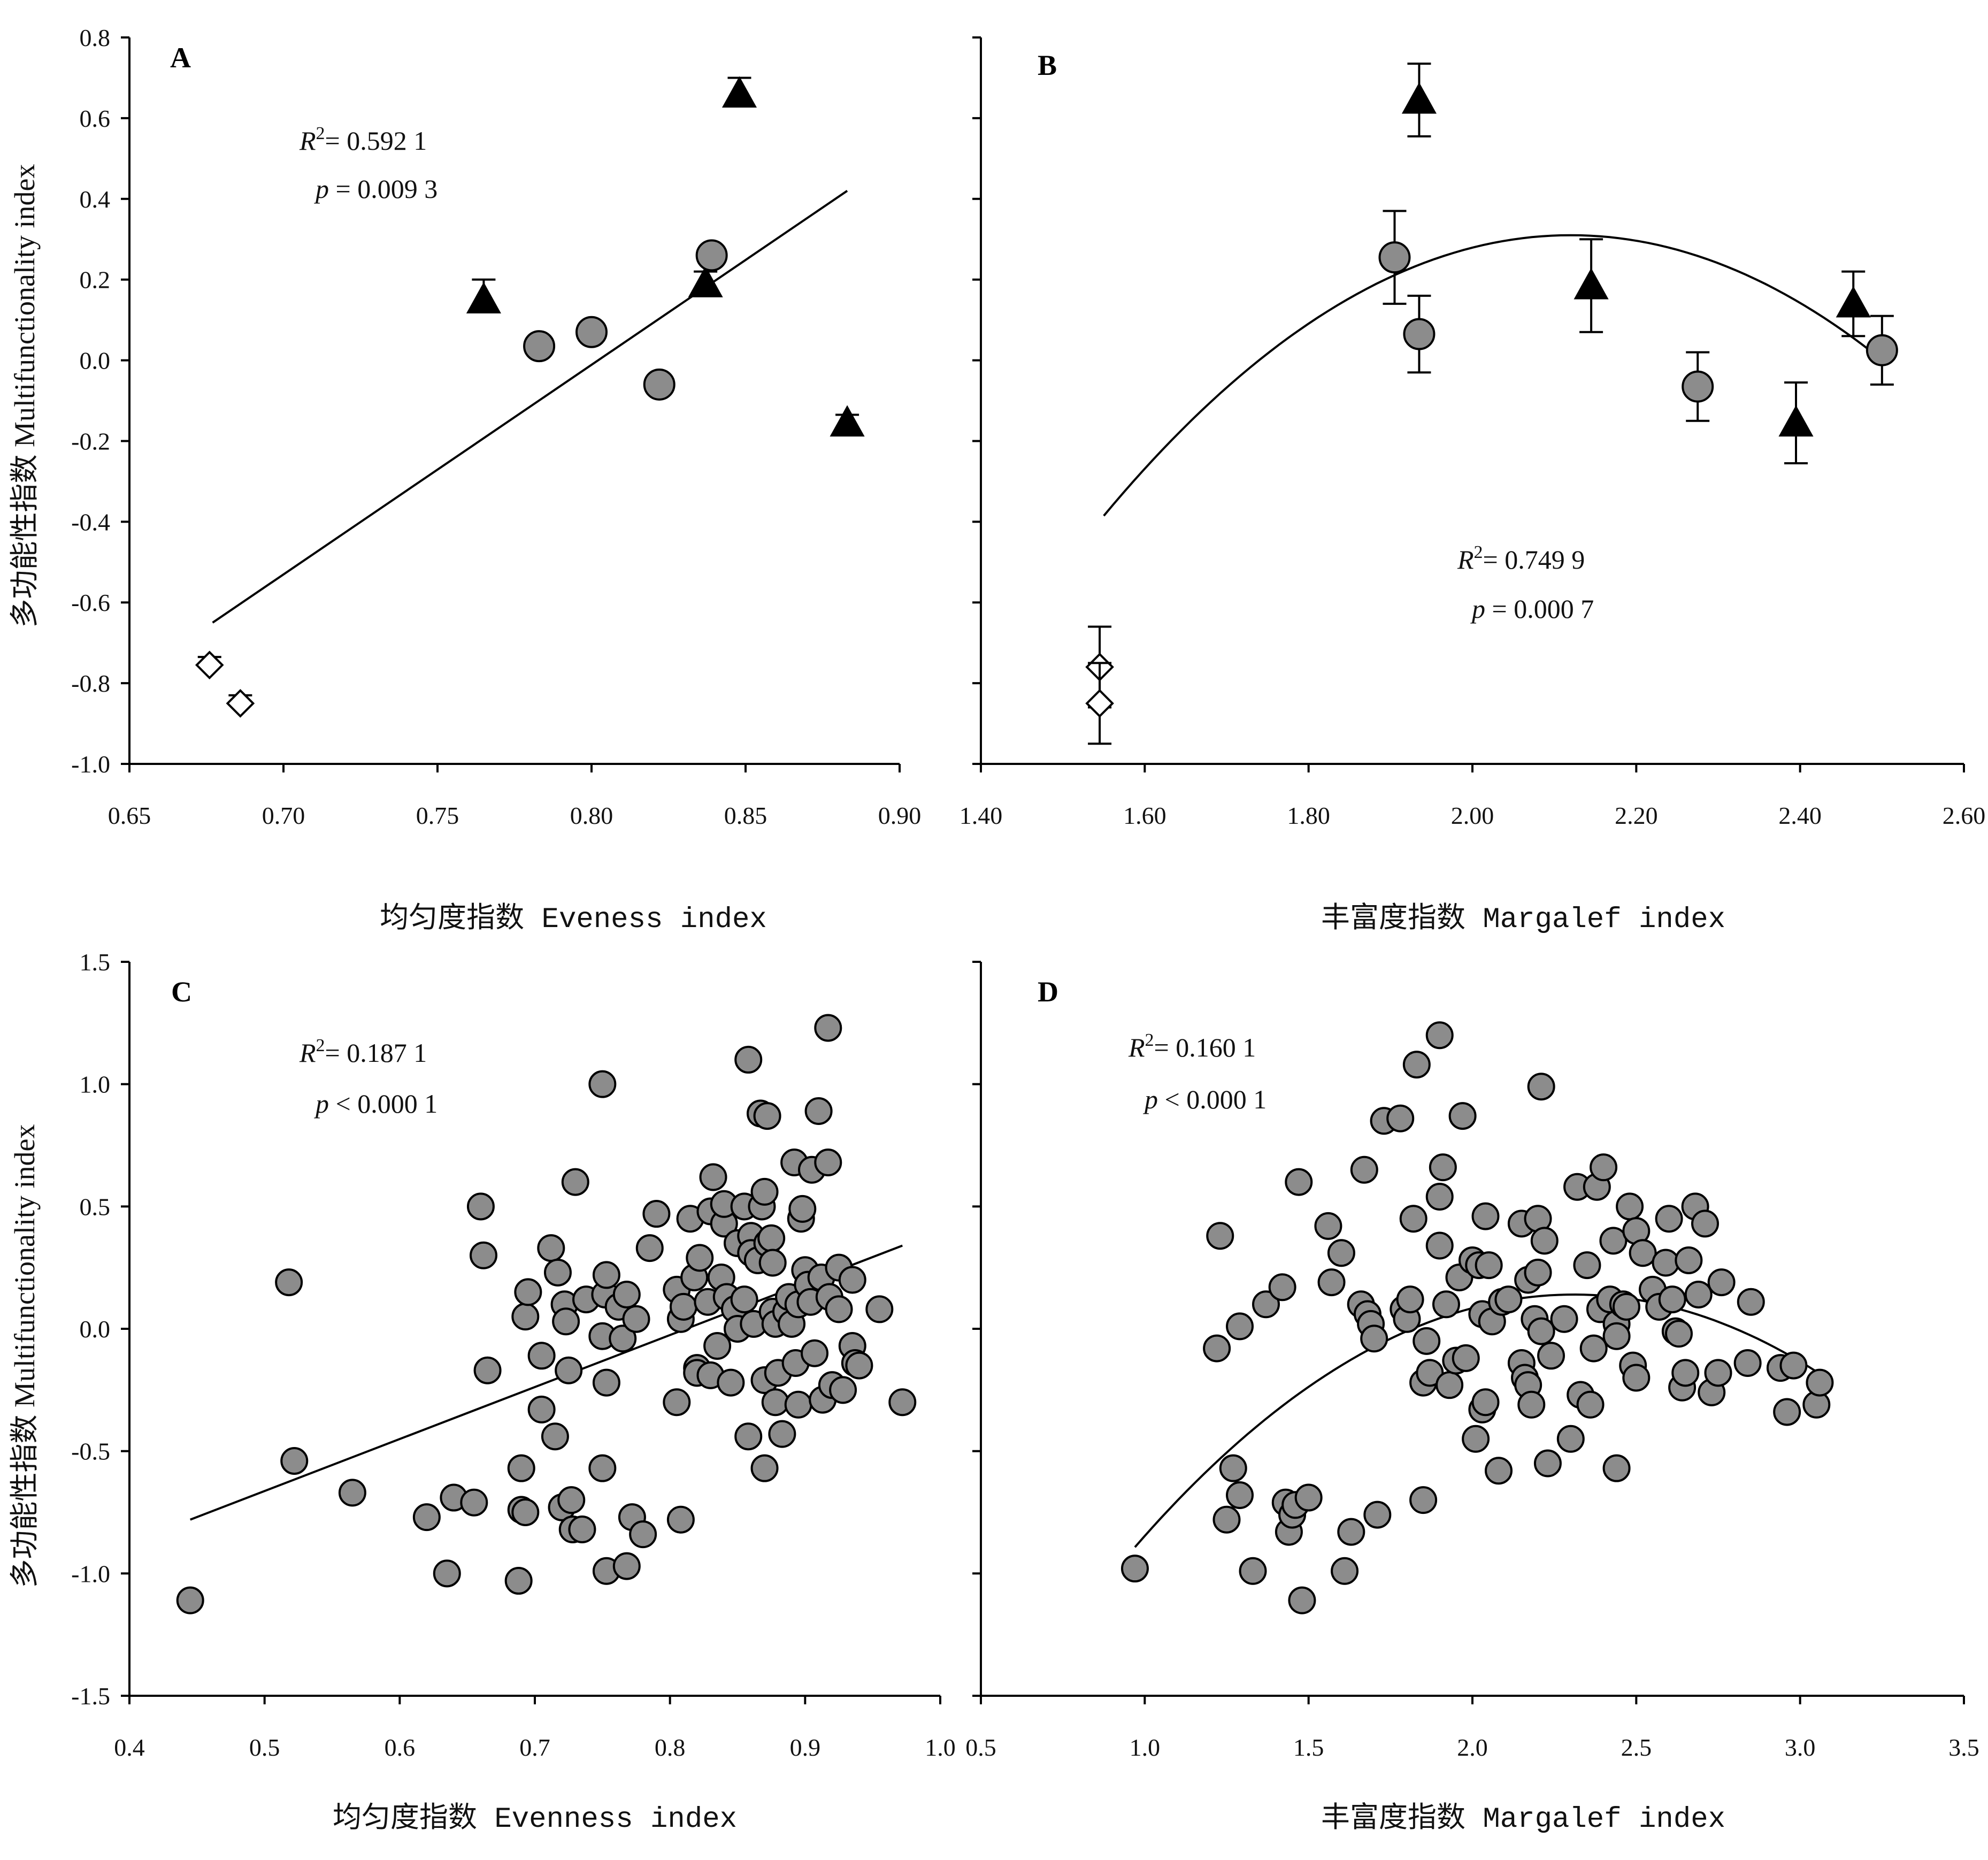  What do you see at coordinates (96, 1084) in the screenshot?
I see `panel-c-y-tick-label: 1.0` at bounding box center [96, 1084].